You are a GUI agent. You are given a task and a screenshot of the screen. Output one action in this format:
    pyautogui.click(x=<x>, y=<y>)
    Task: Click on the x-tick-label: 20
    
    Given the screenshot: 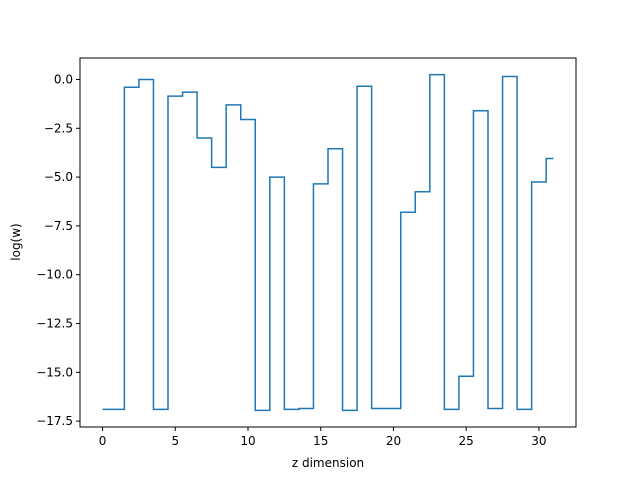 What is the action you would take?
    pyautogui.click(x=393, y=441)
    